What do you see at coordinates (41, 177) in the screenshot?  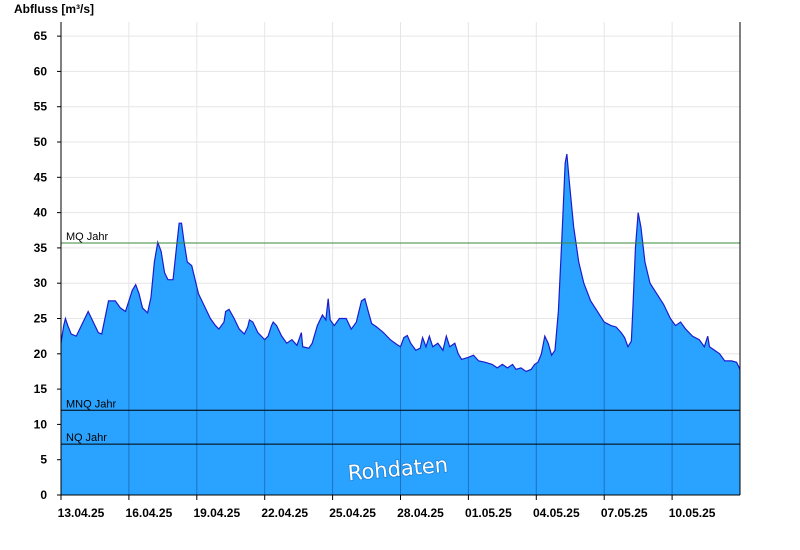 I see `y-tick-label: 45` at bounding box center [41, 177].